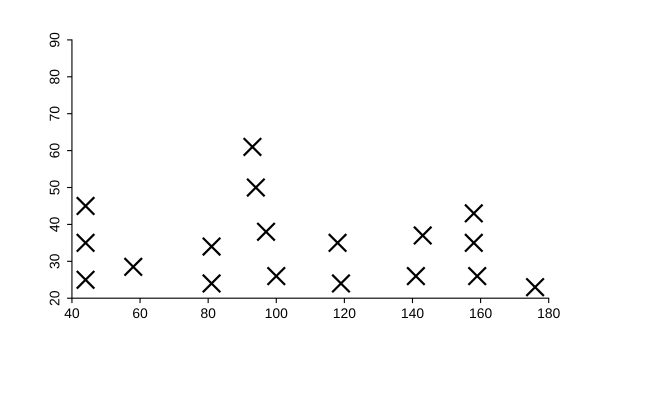  I want to click on x-tick-label: 40, so click(72, 313).